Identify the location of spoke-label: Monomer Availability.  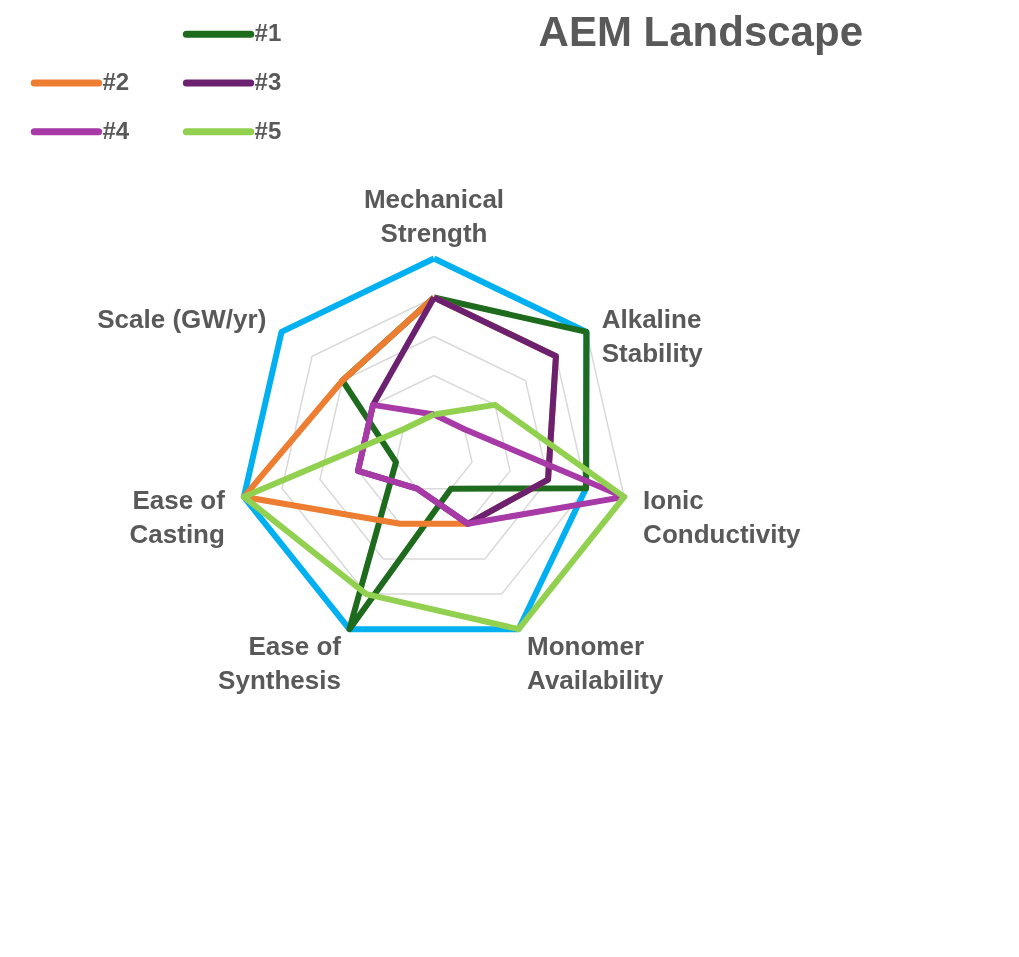
(595, 662).